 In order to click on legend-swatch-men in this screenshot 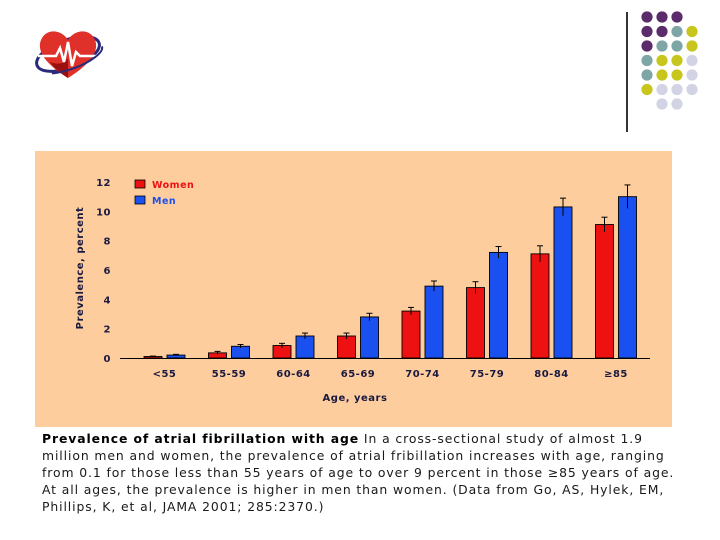, I will do `click(140, 200)`.